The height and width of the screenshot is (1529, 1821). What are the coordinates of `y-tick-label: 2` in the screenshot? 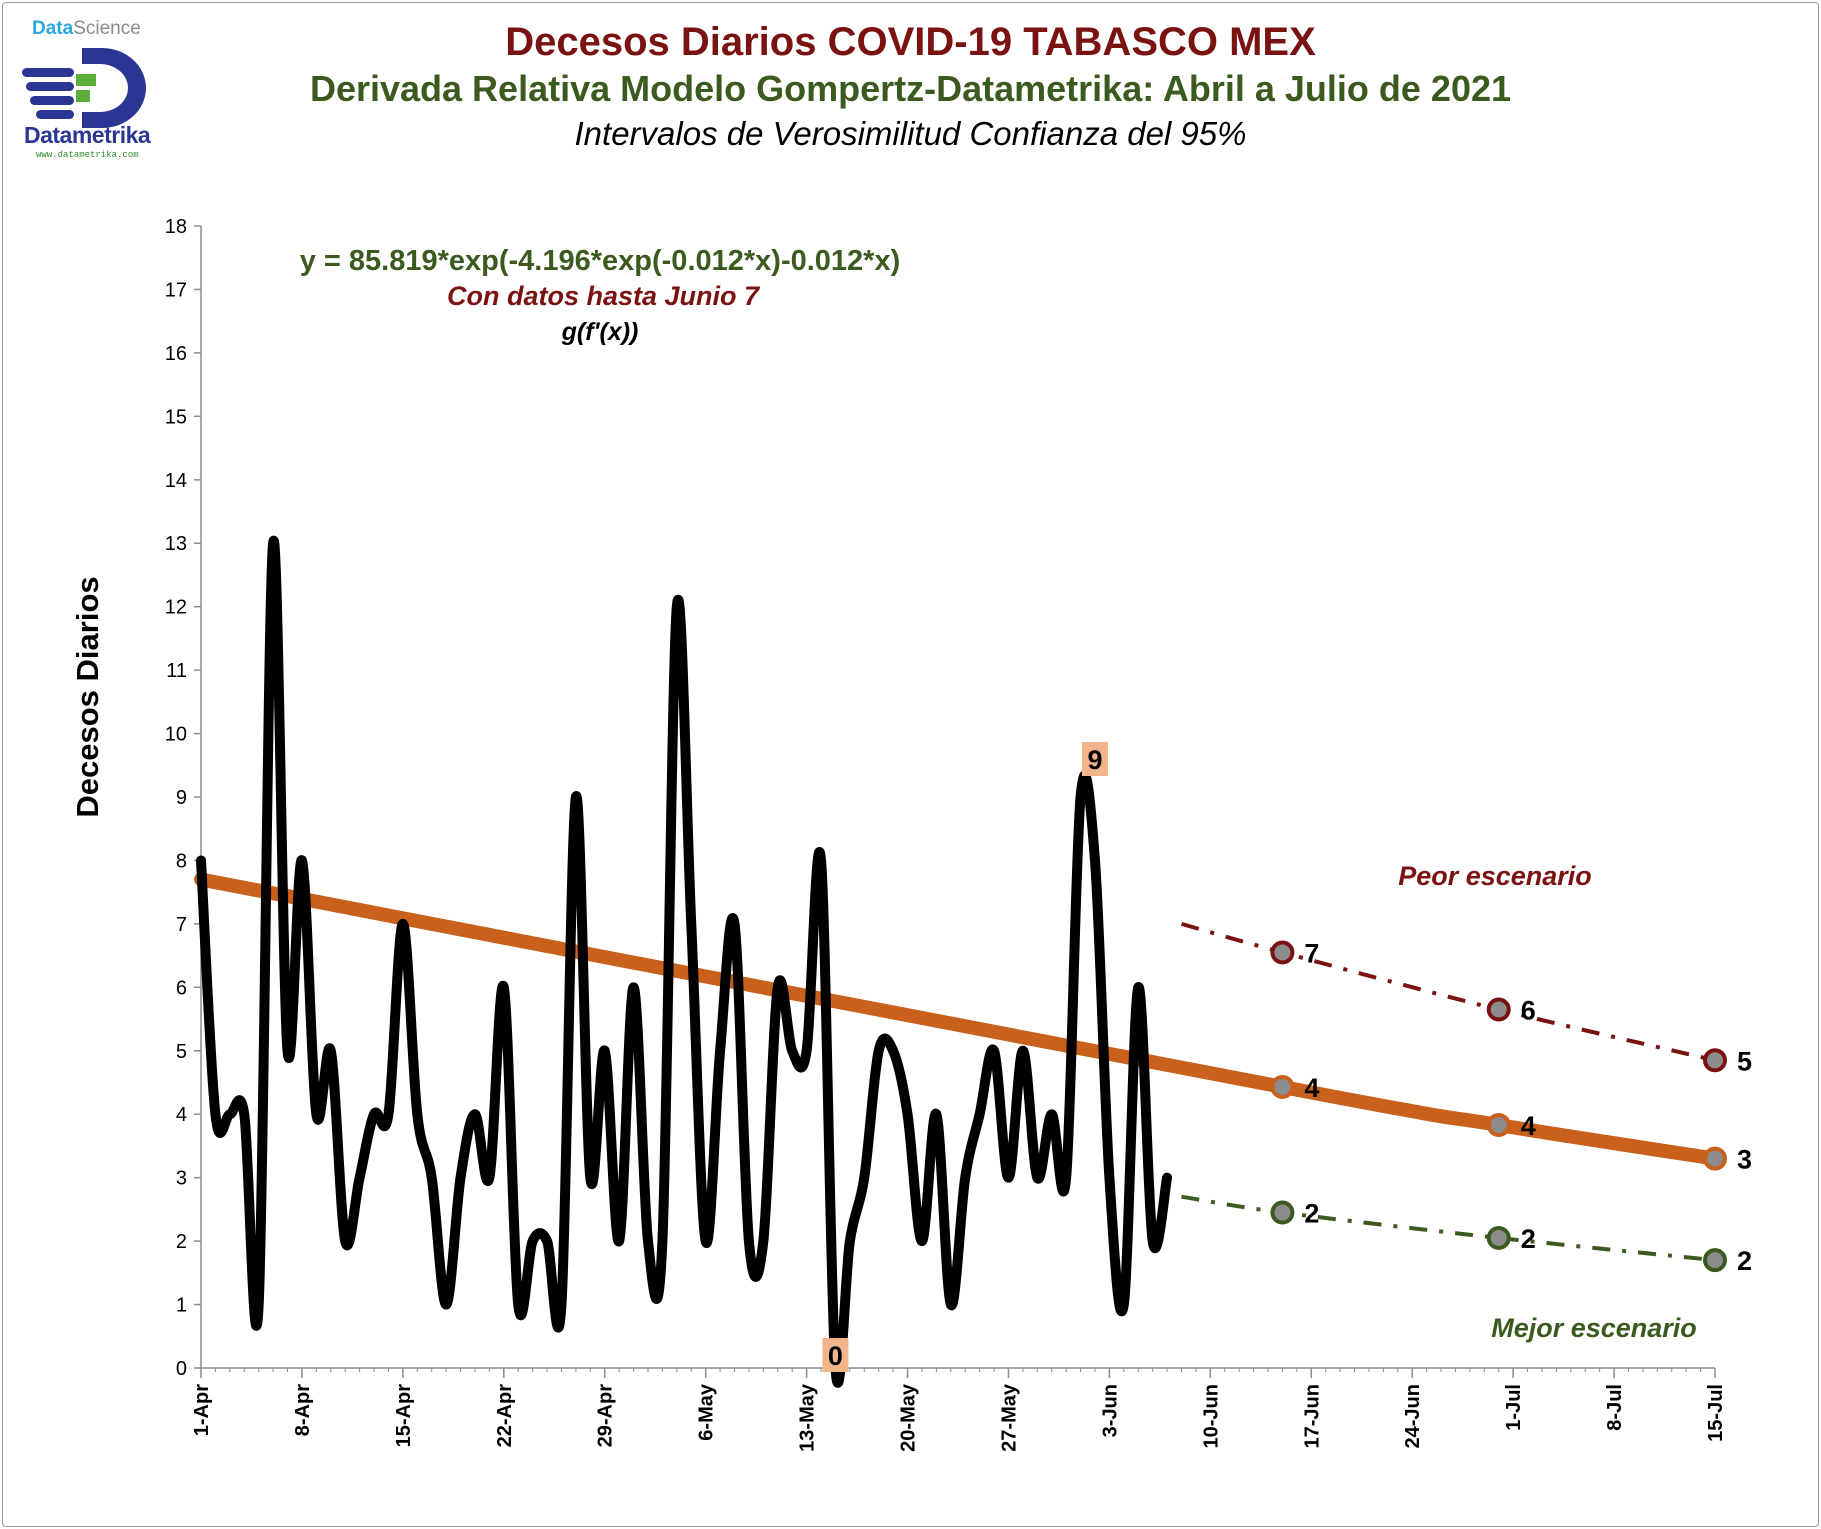 It's located at (181, 1242).